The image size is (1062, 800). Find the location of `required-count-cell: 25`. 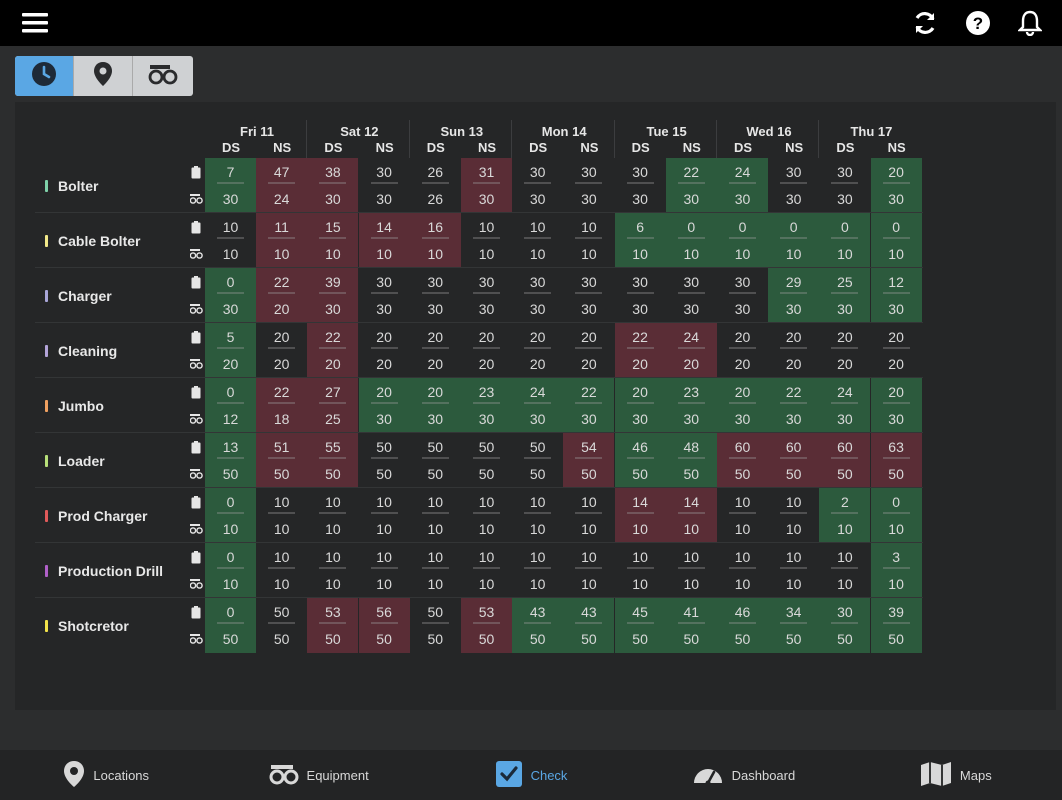

required-count-cell: 25 is located at coordinates (845, 281).